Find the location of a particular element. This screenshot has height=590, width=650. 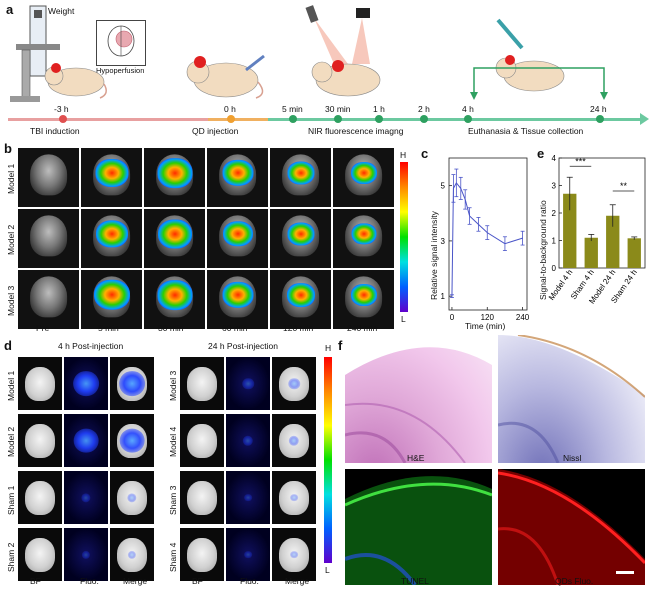

rat-tbi-icon is located at coordinates (75, 81).